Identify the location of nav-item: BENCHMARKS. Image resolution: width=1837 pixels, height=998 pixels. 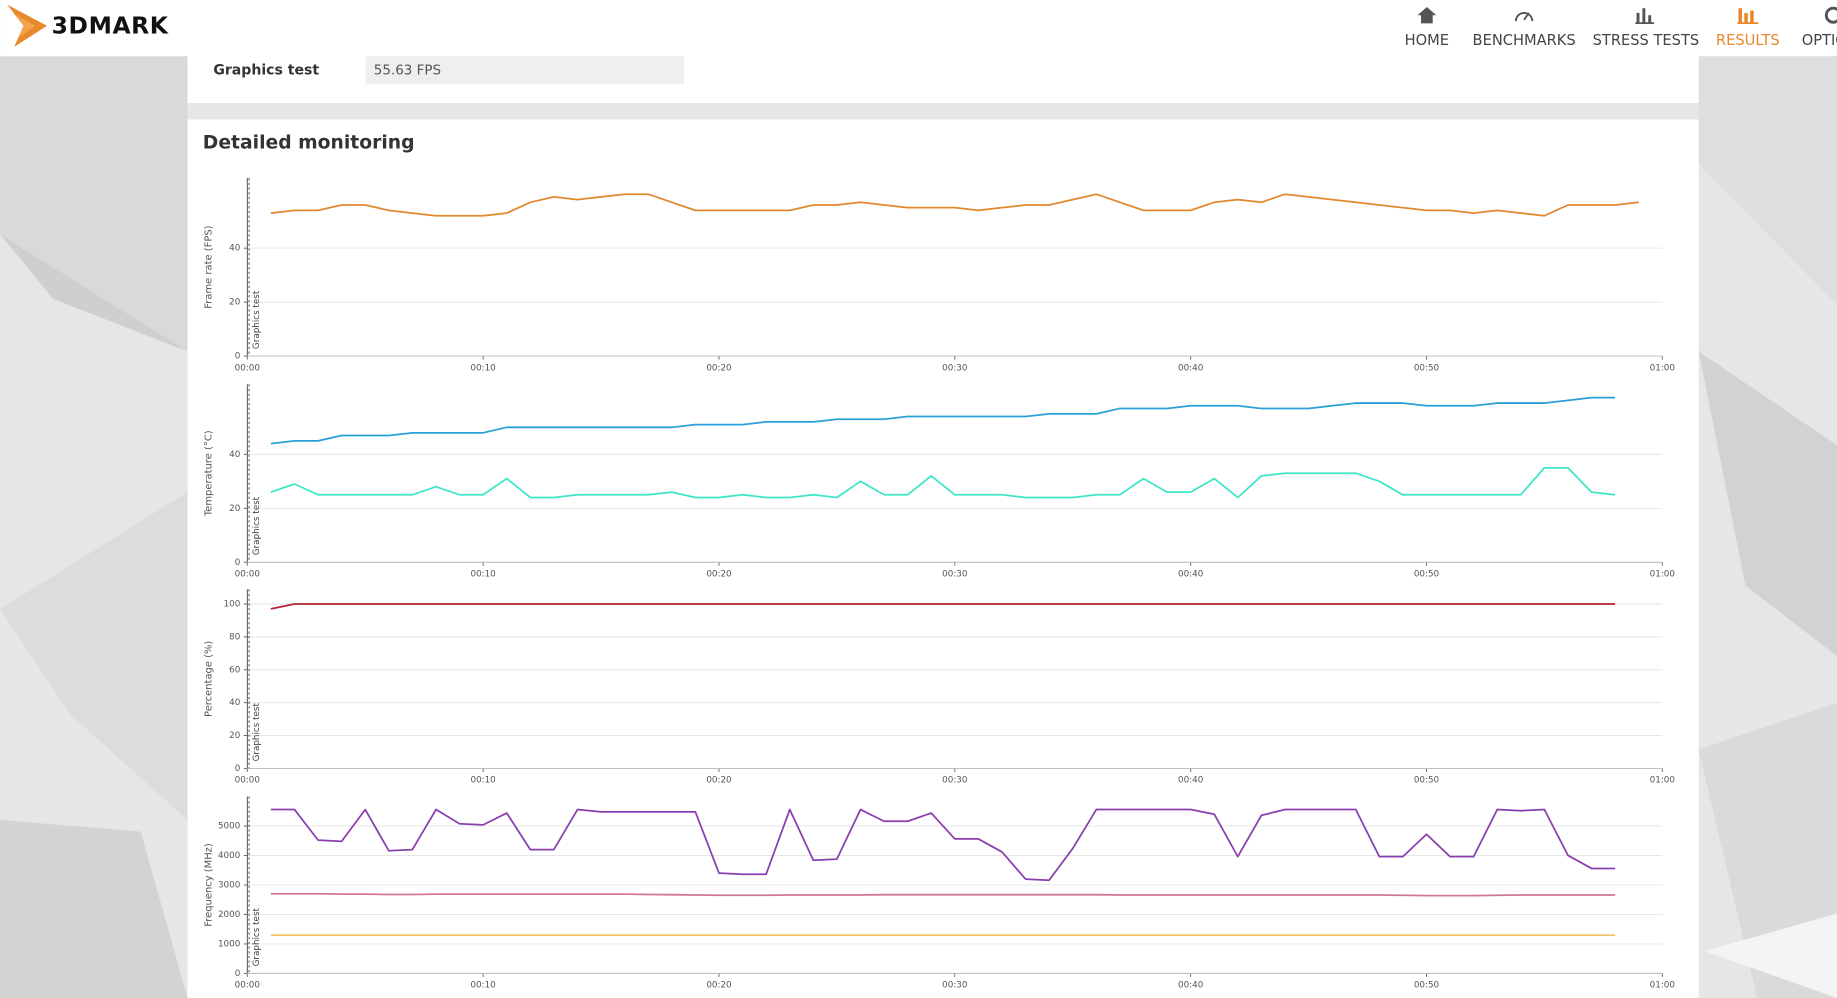
(1524, 40).